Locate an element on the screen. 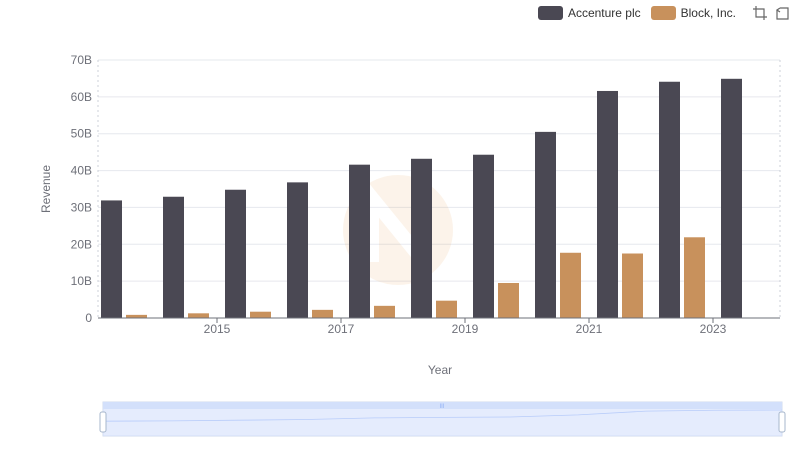 This screenshot has height=461, width=800. bar-block-2014 is located at coordinates (136, 316).